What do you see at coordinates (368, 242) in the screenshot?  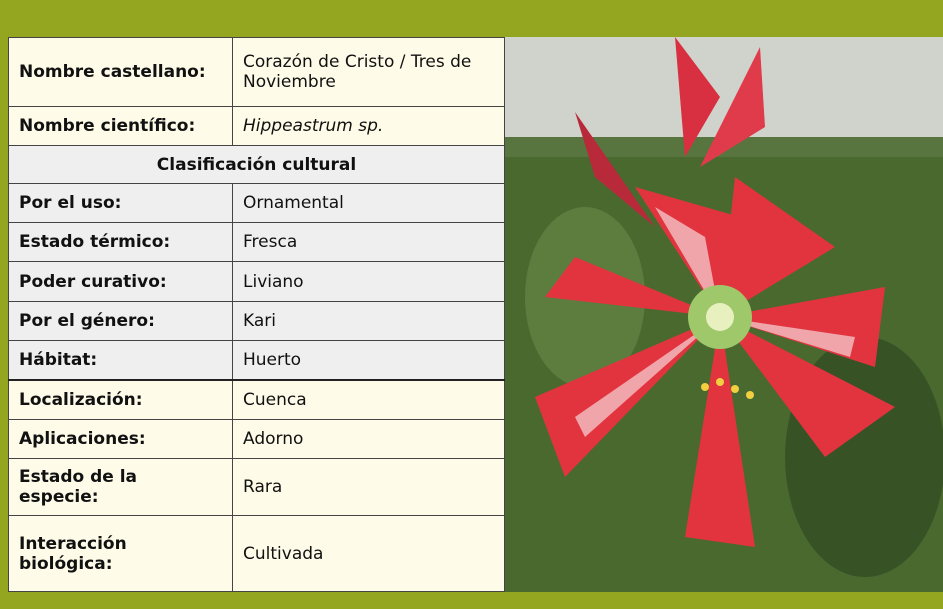 I see `value: Fresca` at bounding box center [368, 242].